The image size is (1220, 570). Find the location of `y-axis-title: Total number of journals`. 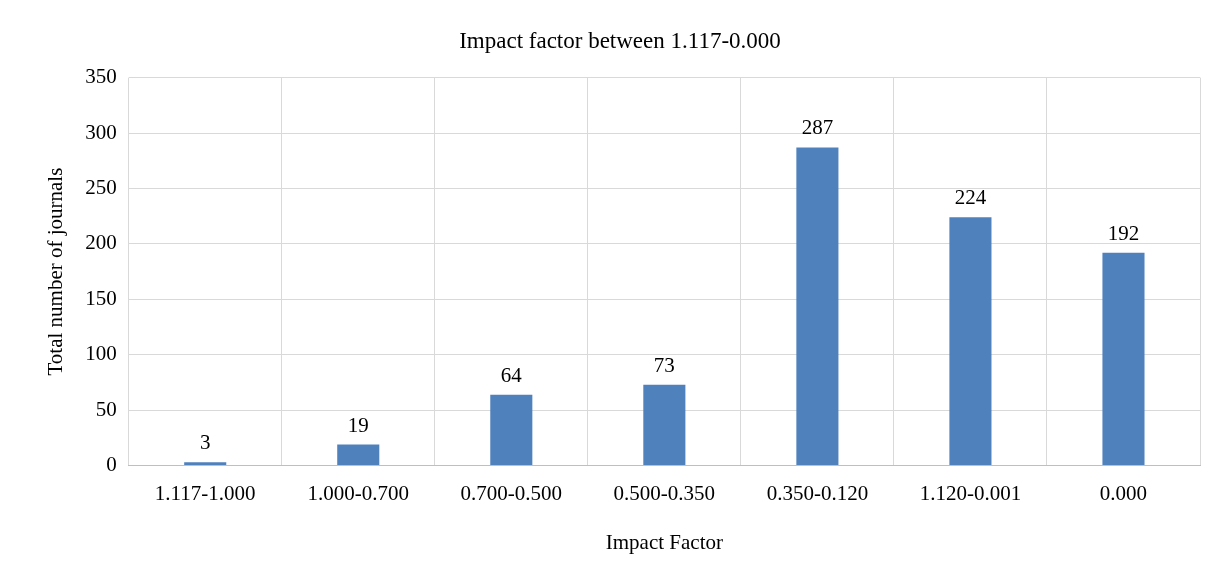

y-axis-title: Total number of journals is located at coordinates (55, 271).